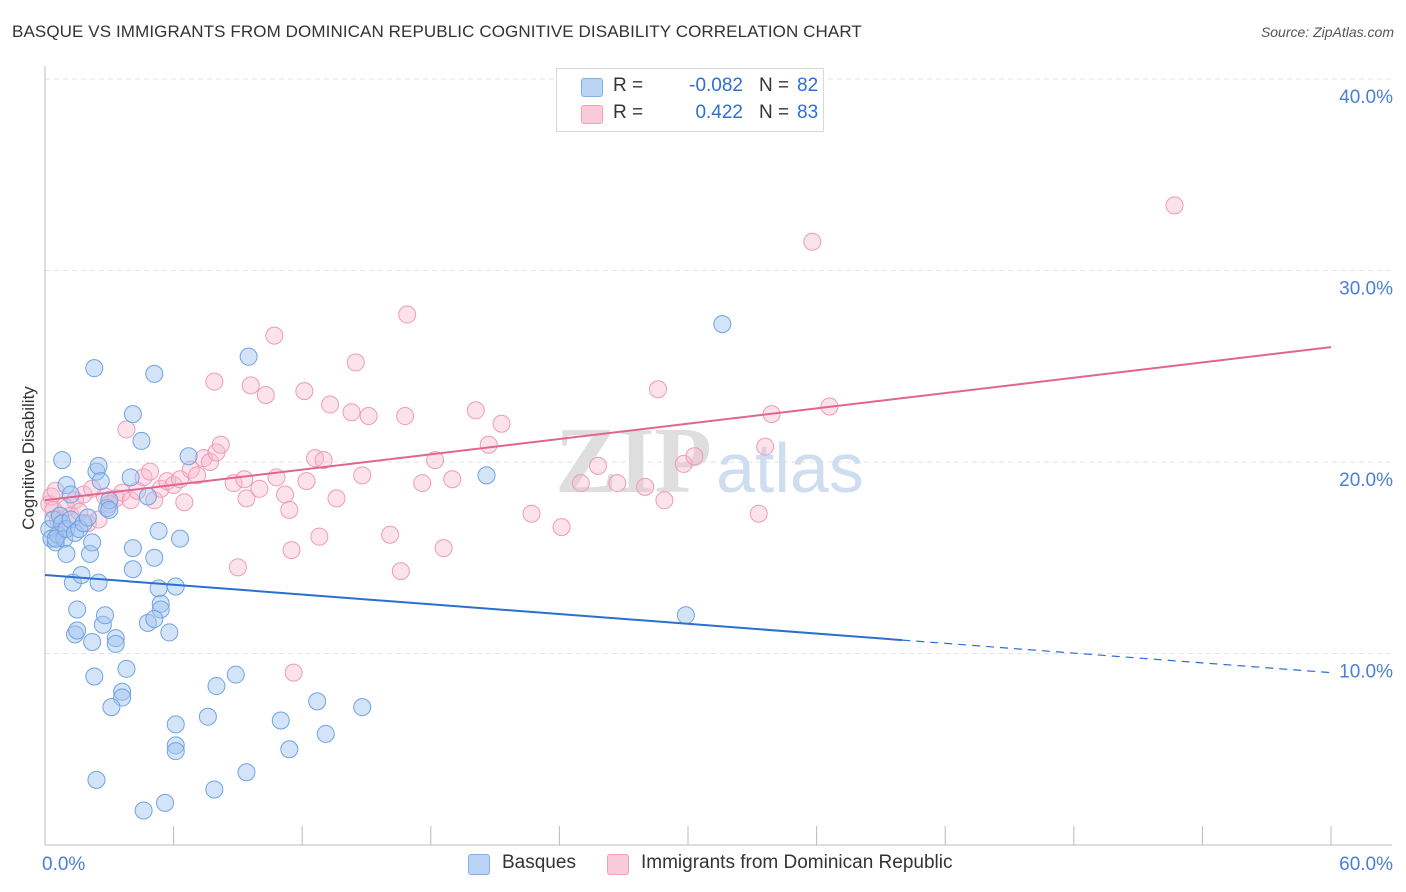  What do you see at coordinates (1366, 864) in the screenshot?
I see `x-tick-label: 60.0%` at bounding box center [1366, 864].